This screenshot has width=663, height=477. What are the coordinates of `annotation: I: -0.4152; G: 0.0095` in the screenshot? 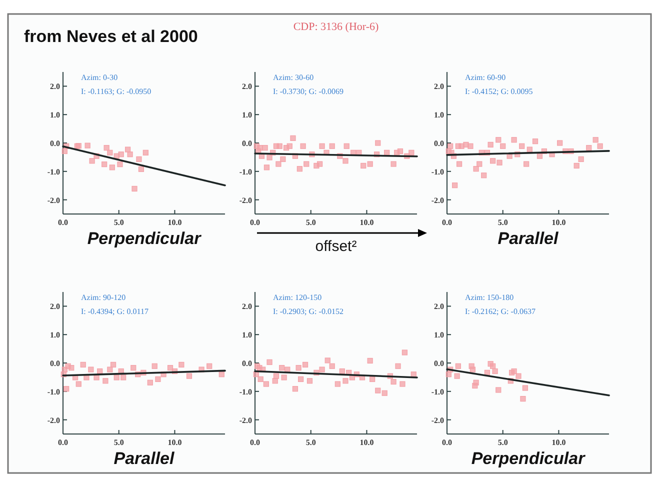 It's located at (499, 91).